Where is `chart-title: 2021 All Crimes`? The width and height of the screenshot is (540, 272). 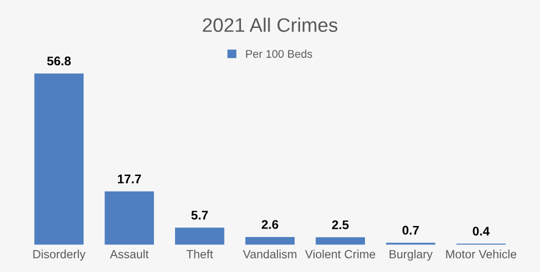 chart-title: 2021 All Crimes is located at coordinates (270, 25).